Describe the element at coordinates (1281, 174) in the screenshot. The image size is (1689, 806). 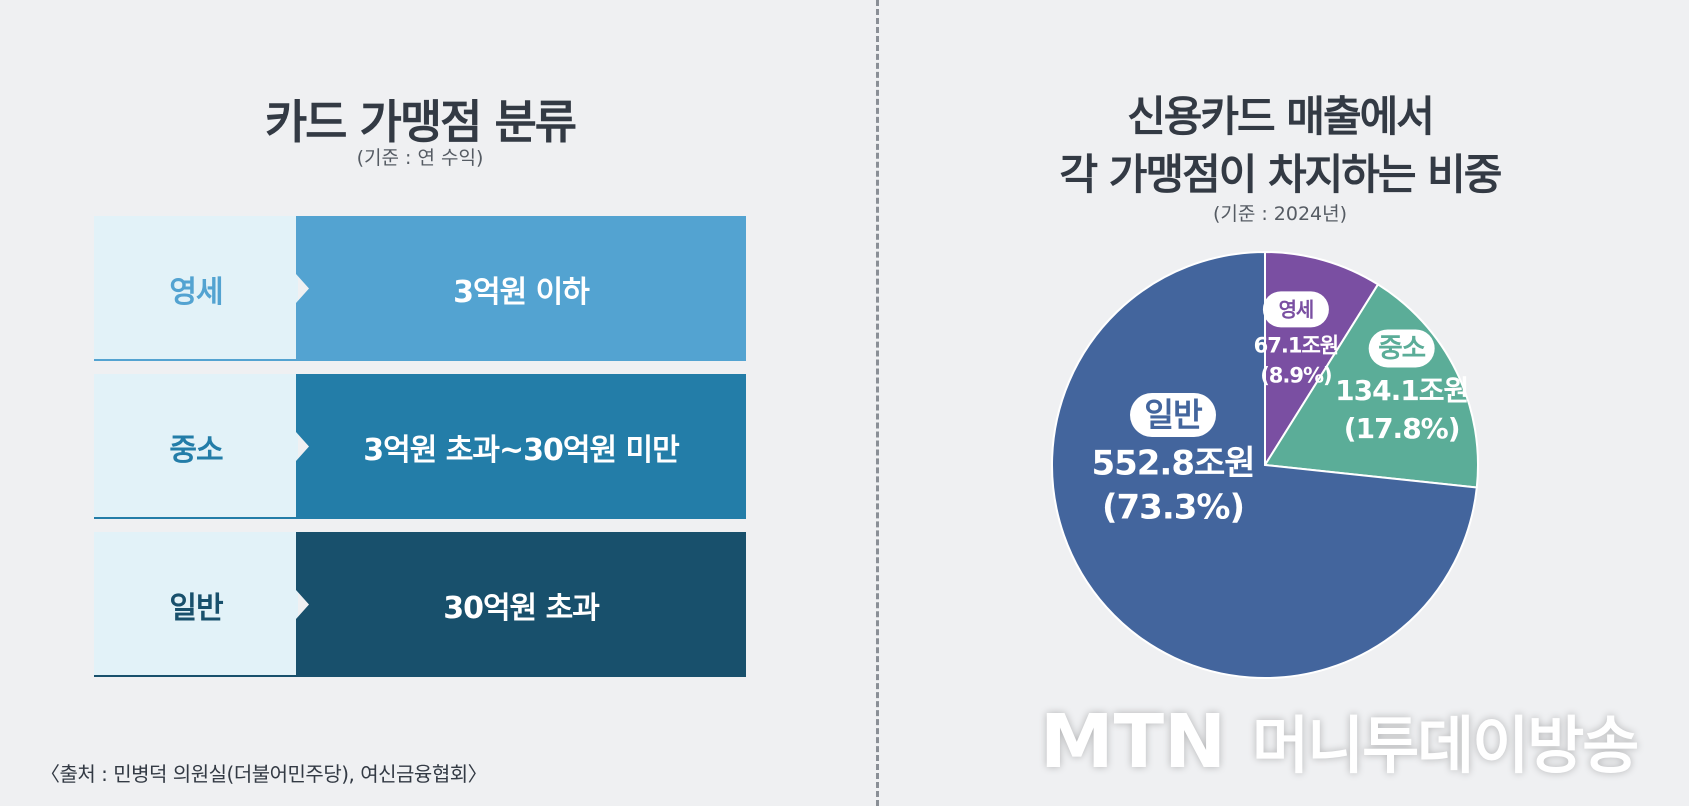
I see `chart-title-line2: 각 가맹점이 차지하는 비중` at that location.